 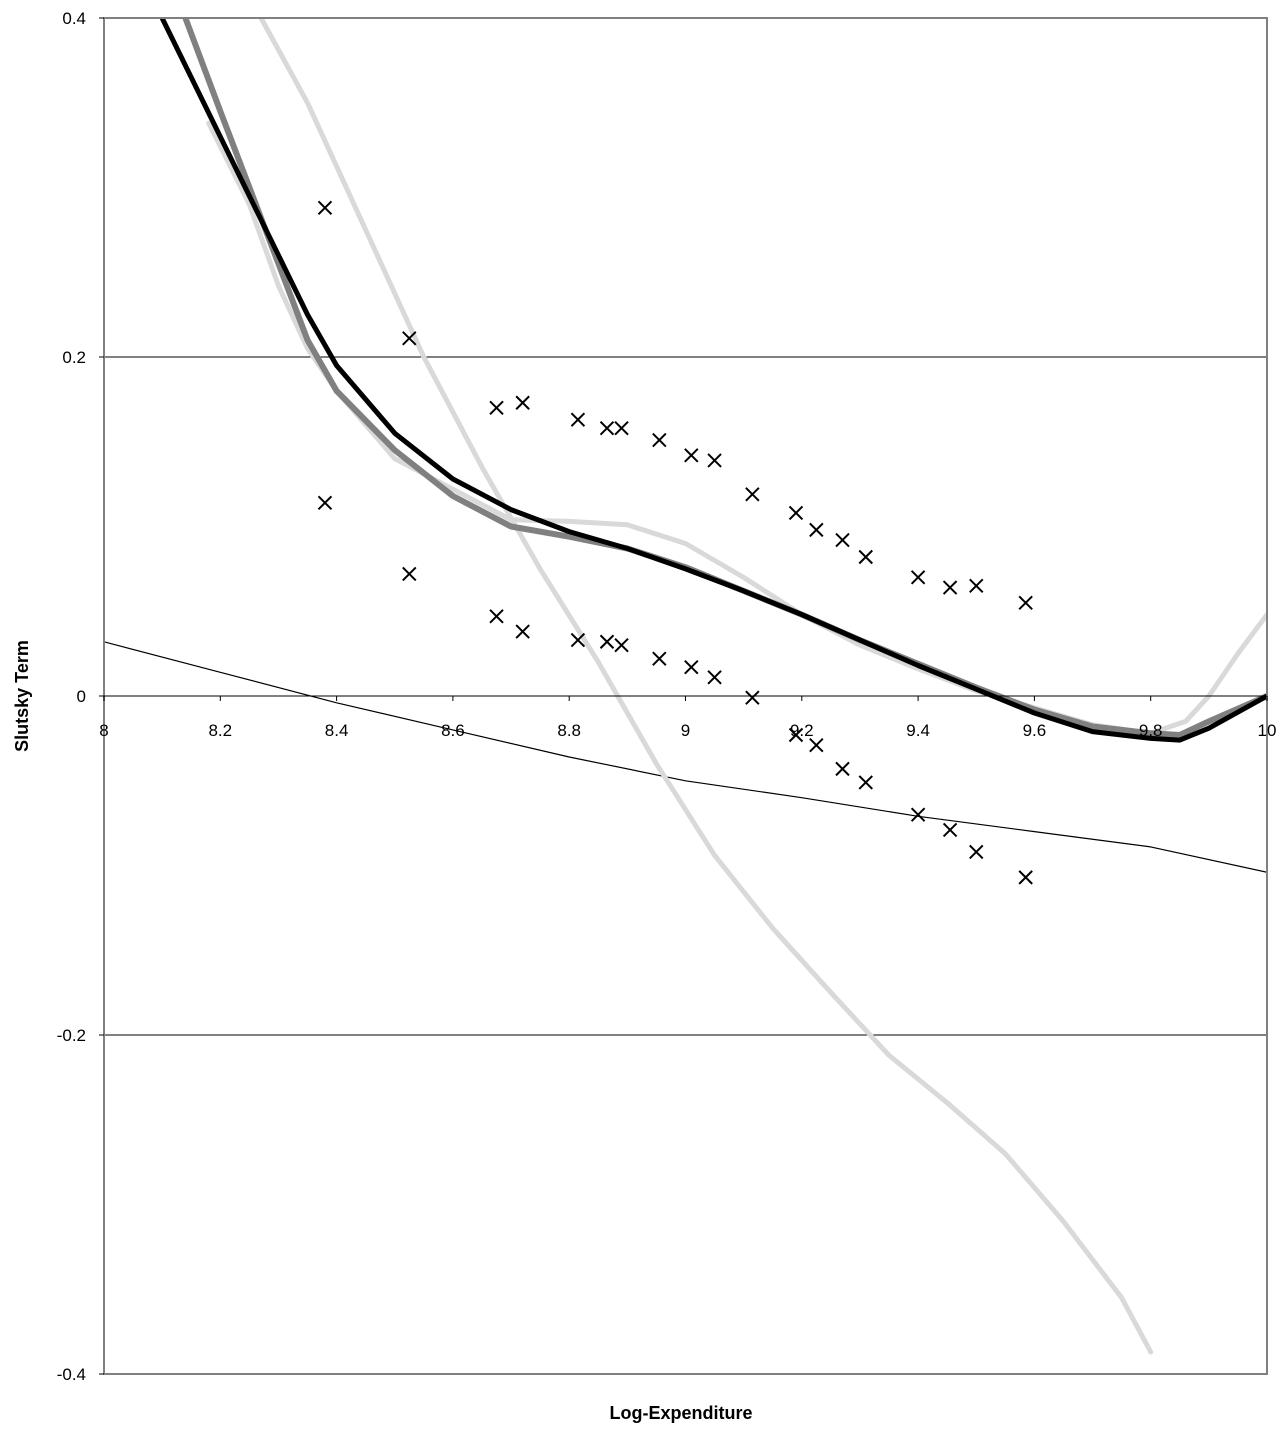 I want to click on y-tick-label: -0.4, so click(x=71, y=1374).